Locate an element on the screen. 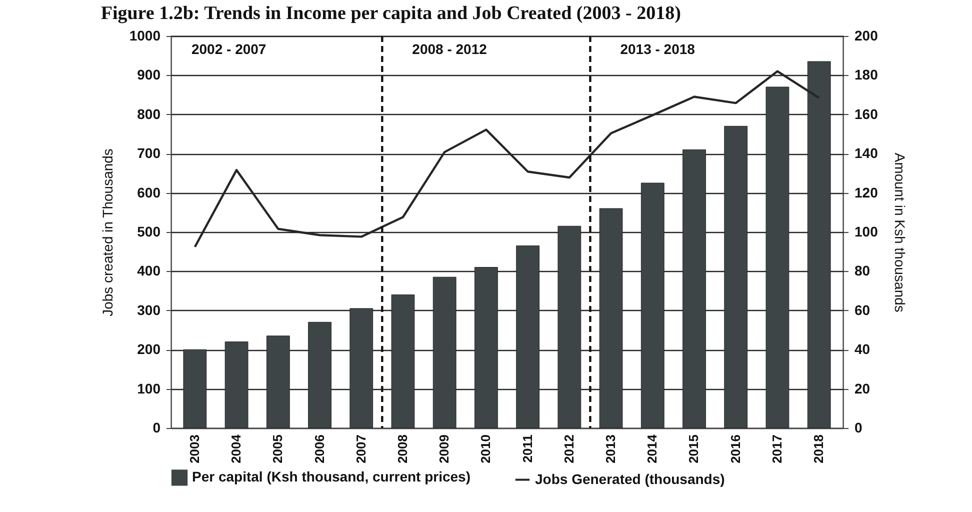  y-tick-label: 700 is located at coordinates (149, 153).